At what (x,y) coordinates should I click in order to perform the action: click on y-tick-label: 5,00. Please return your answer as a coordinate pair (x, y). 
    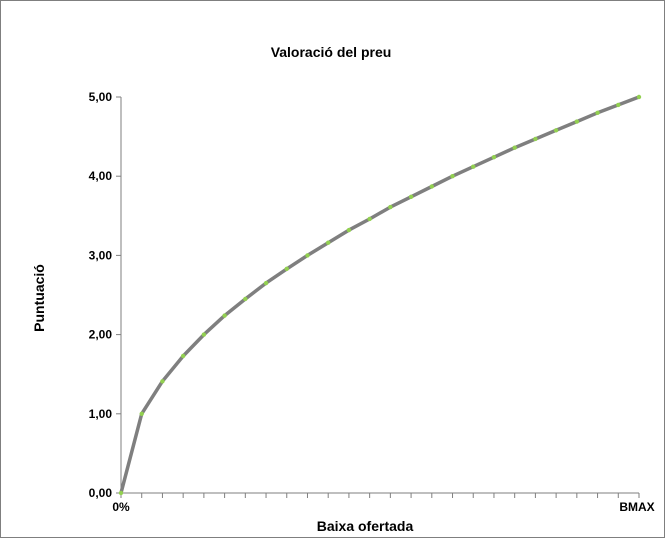
    Looking at the image, I should click on (101, 97).